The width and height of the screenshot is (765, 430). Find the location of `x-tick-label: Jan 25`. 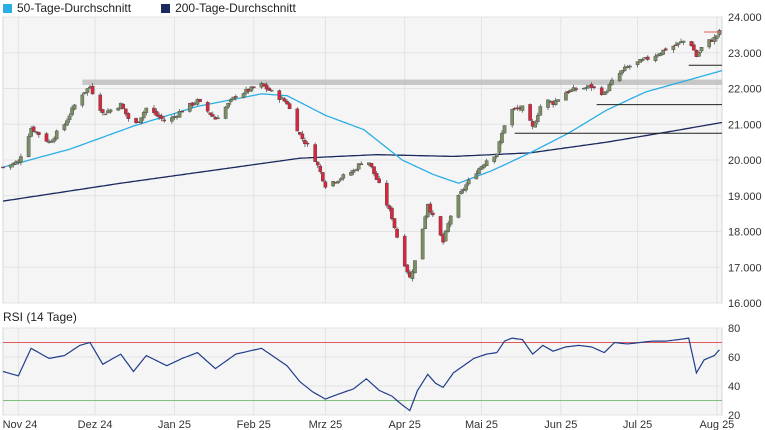

x-tick-label: Jan 25 is located at coordinates (174, 424).